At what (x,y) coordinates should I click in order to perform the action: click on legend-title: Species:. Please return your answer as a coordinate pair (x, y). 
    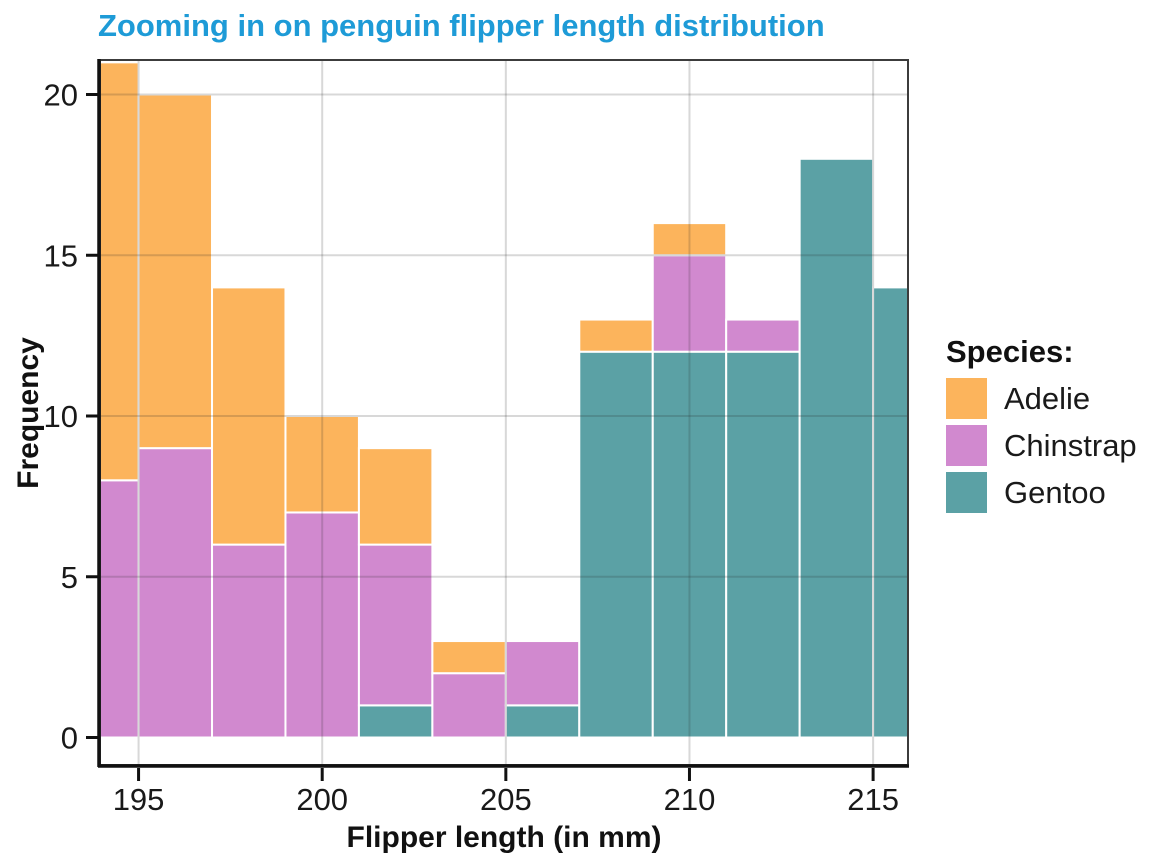
    Looking at the image, I should click on (1010, 351).